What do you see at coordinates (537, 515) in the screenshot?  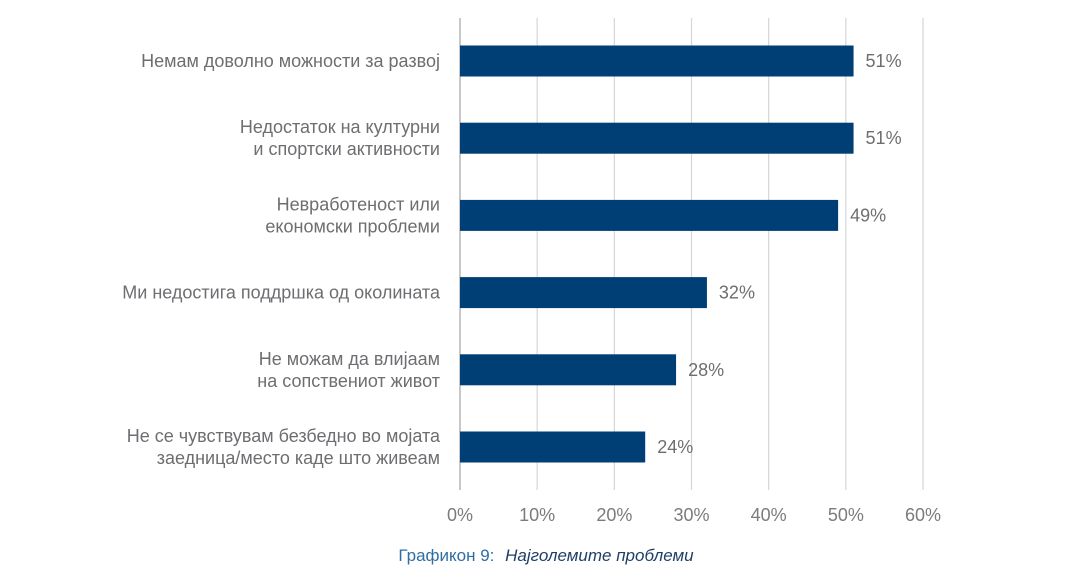 I see `x-tick-label: 10%` at bounding box center [537, 515].